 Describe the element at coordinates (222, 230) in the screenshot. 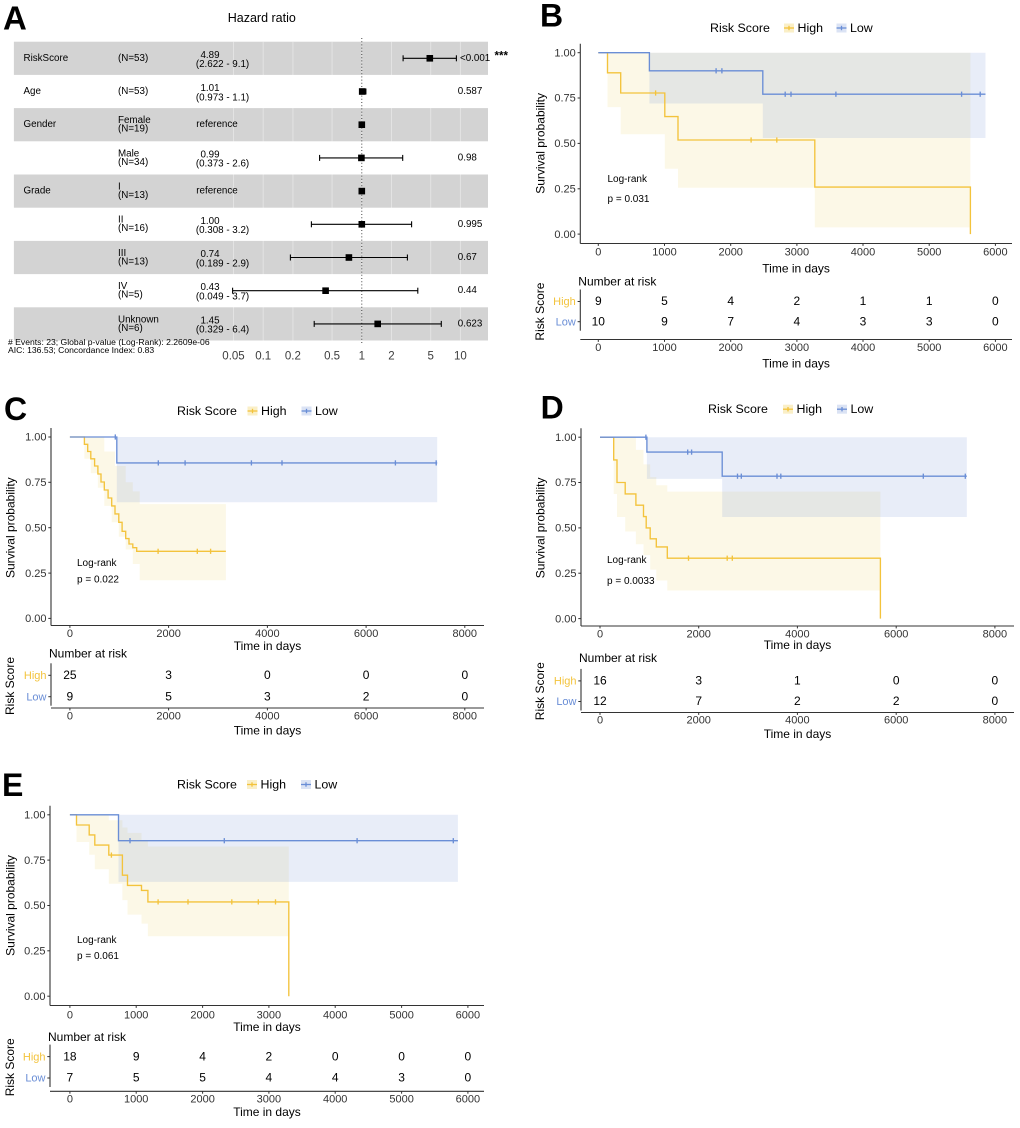

I see `svg-text: (0.308 - 3.2)` at that location.